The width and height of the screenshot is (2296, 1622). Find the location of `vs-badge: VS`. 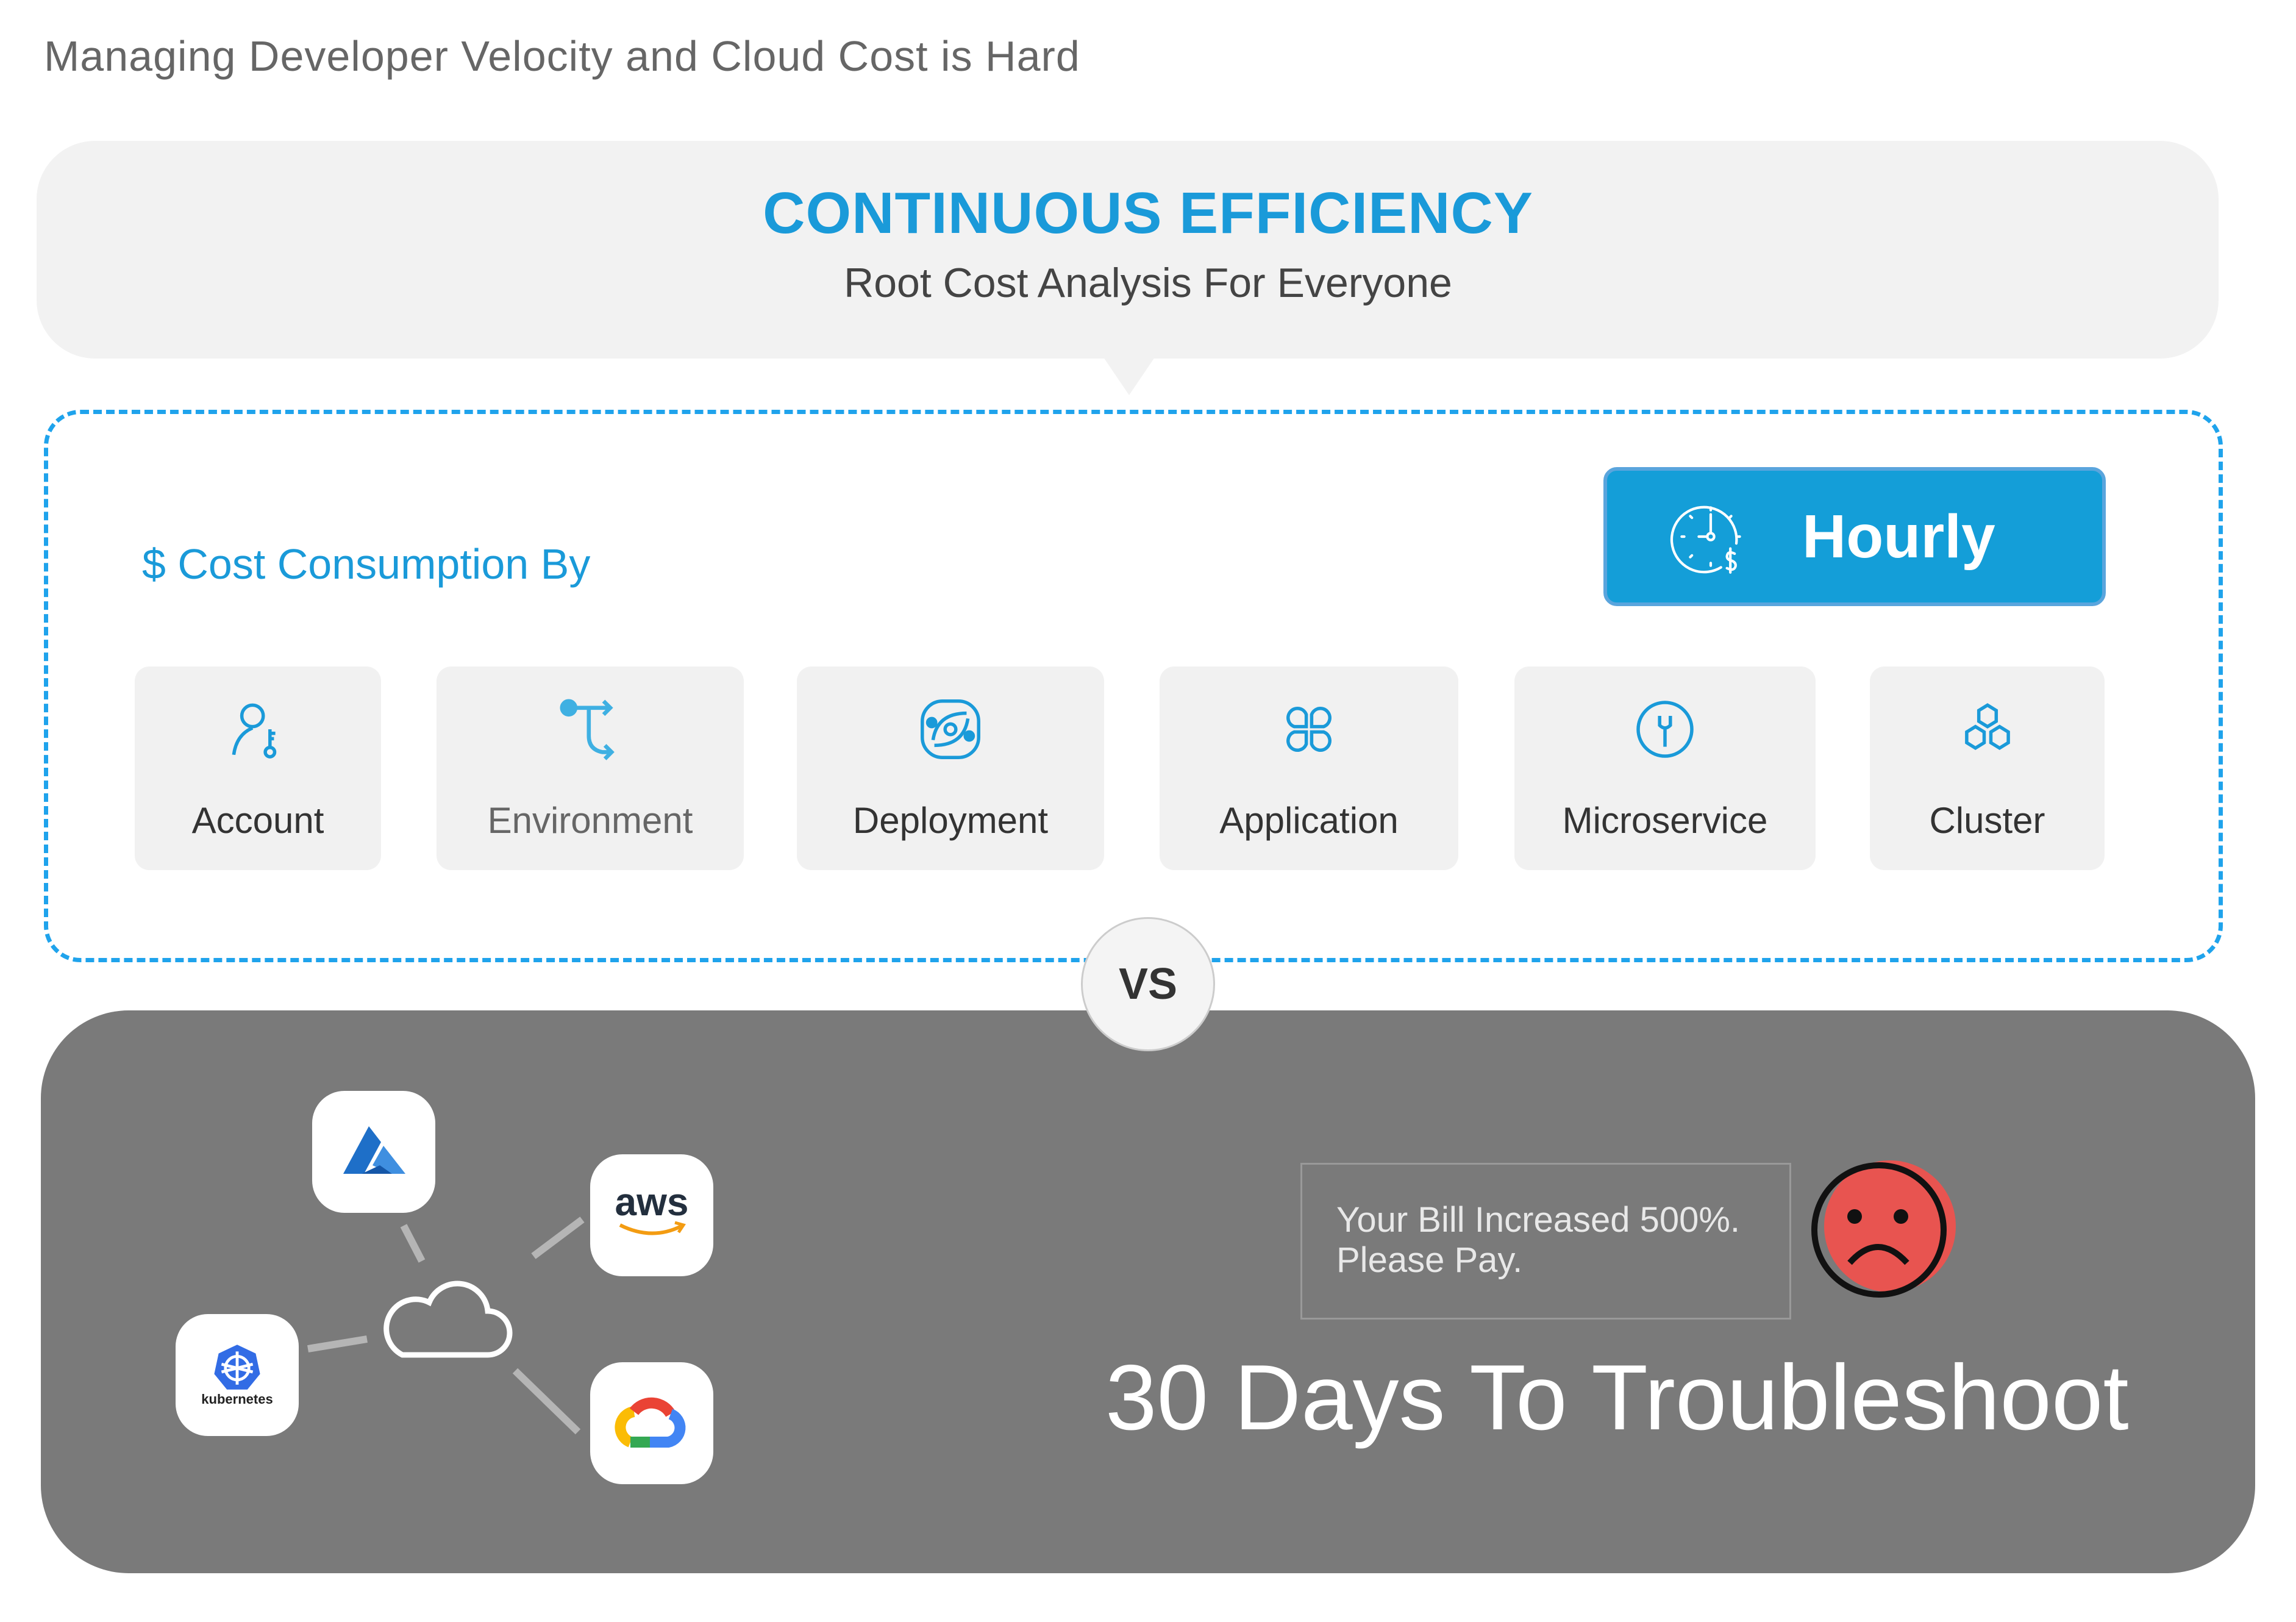

vs-badge: VS is located at coordinates (1148, 984).